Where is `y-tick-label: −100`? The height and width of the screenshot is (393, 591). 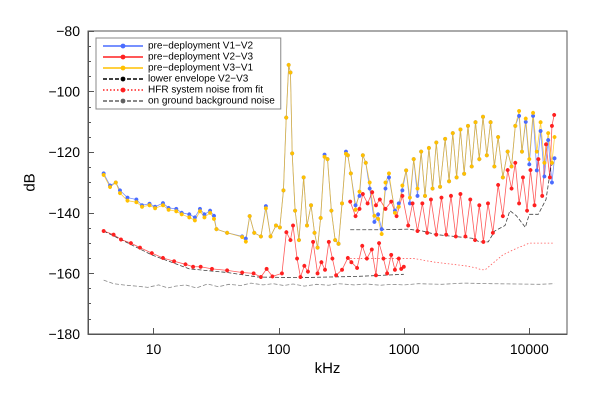
y-tick-label: −100 is located at coordinates (64, 92).